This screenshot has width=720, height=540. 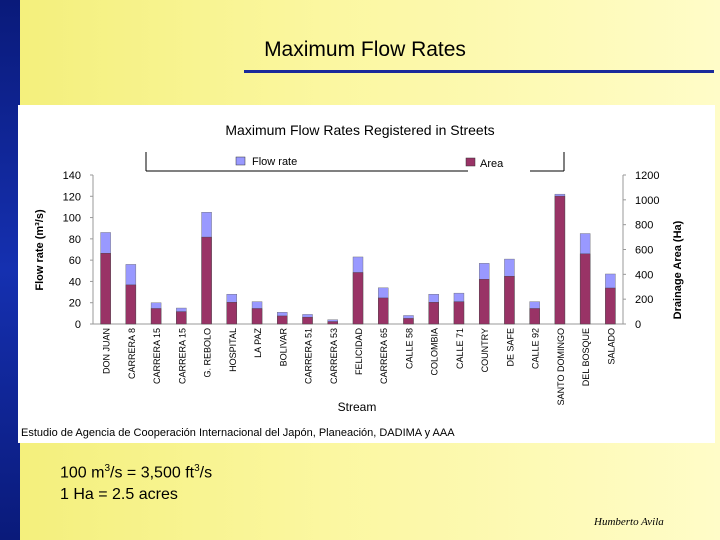 What do you see at coordinates (72, 219) in the screenshot?
I see `y-tick-label: 100` at bounding box center [72, 219].